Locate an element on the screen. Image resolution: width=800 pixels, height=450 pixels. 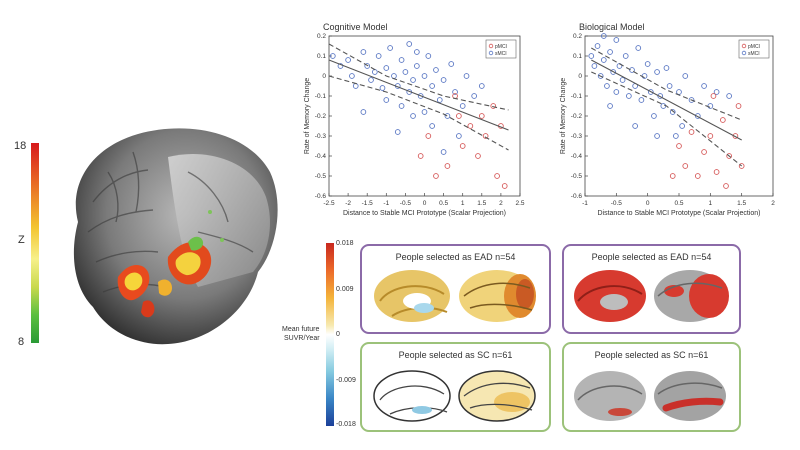
x-tick-label: 2.5 is located at coordinates (519, 203).